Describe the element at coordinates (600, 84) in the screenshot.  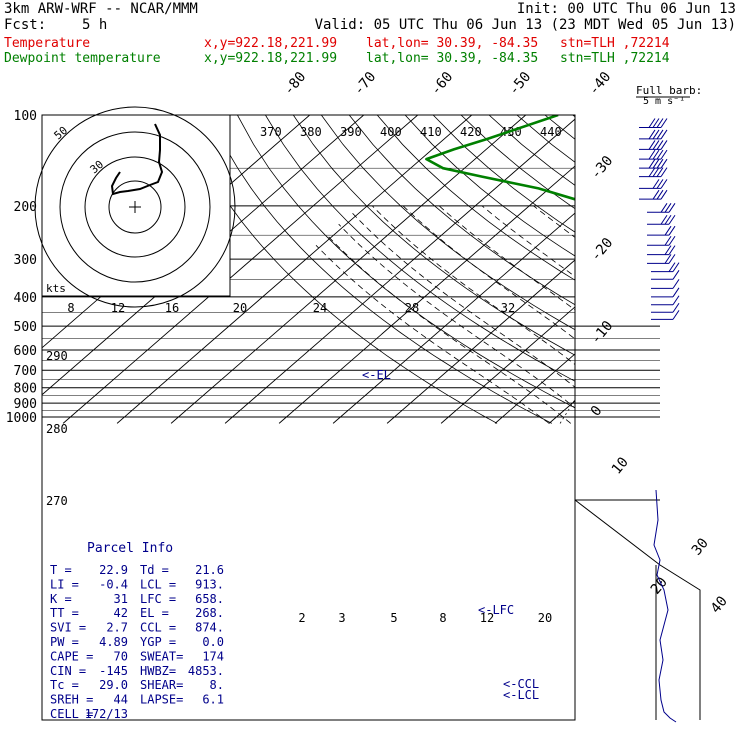
I see `isotherm-label: -40` at that location.